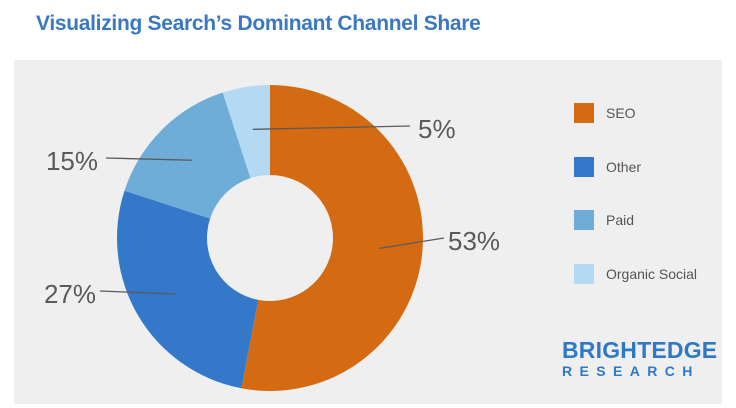 Image resolution: width=736 pixels, height=408 pixels. I want to click on value-label-paid: 15%, so click(72, 161).